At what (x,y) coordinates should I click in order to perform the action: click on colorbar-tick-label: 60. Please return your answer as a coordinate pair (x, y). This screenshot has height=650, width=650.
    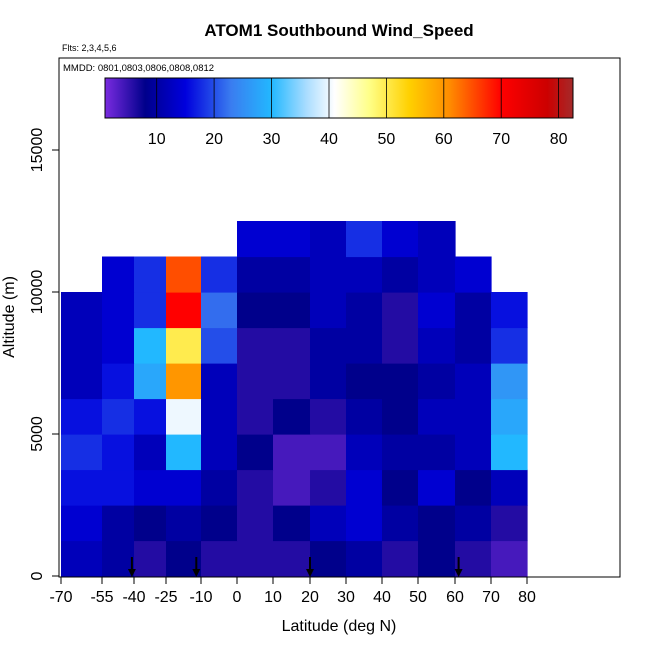
    Looking at the image, I should click on (444, 139).